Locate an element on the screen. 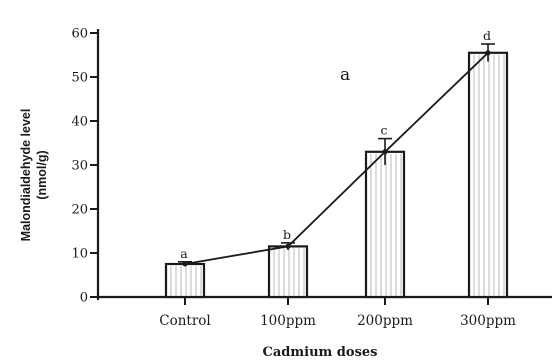 Image resolution: width=558 pixels, height=361 pixels. y-tick-label: 30 is located at coordinates (79, 166).